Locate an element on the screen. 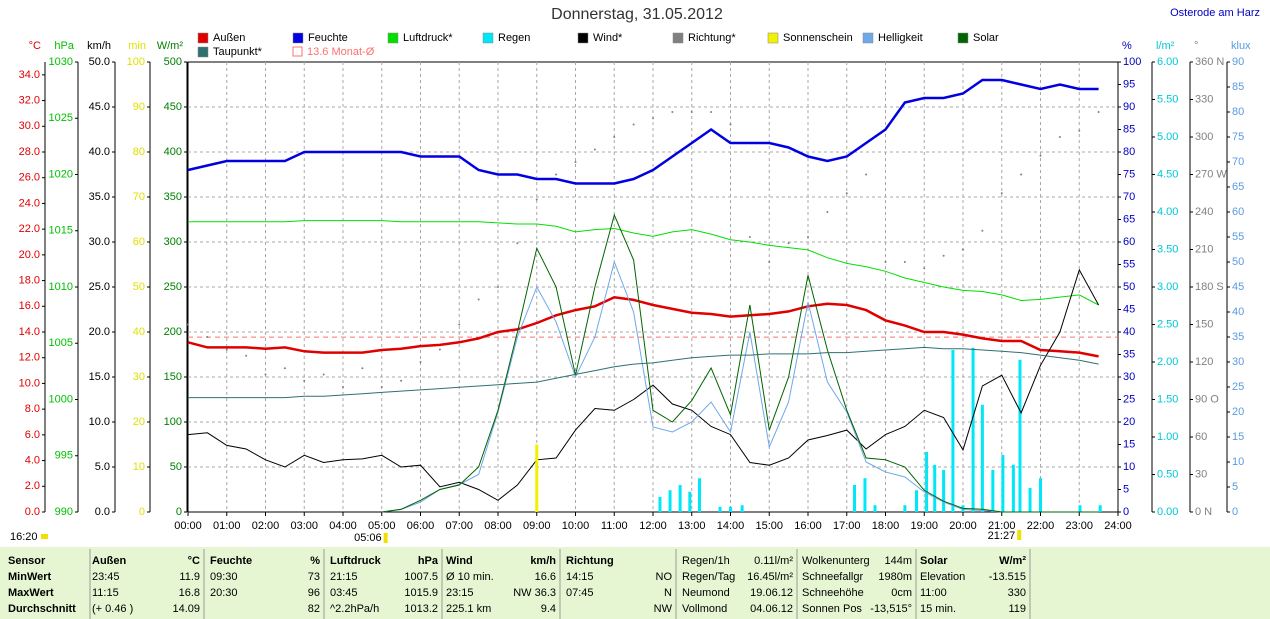 Image resolution: width=1270 pixels, height=619 pixels. table-key: 23:15 is located at coordinates (460, 593).